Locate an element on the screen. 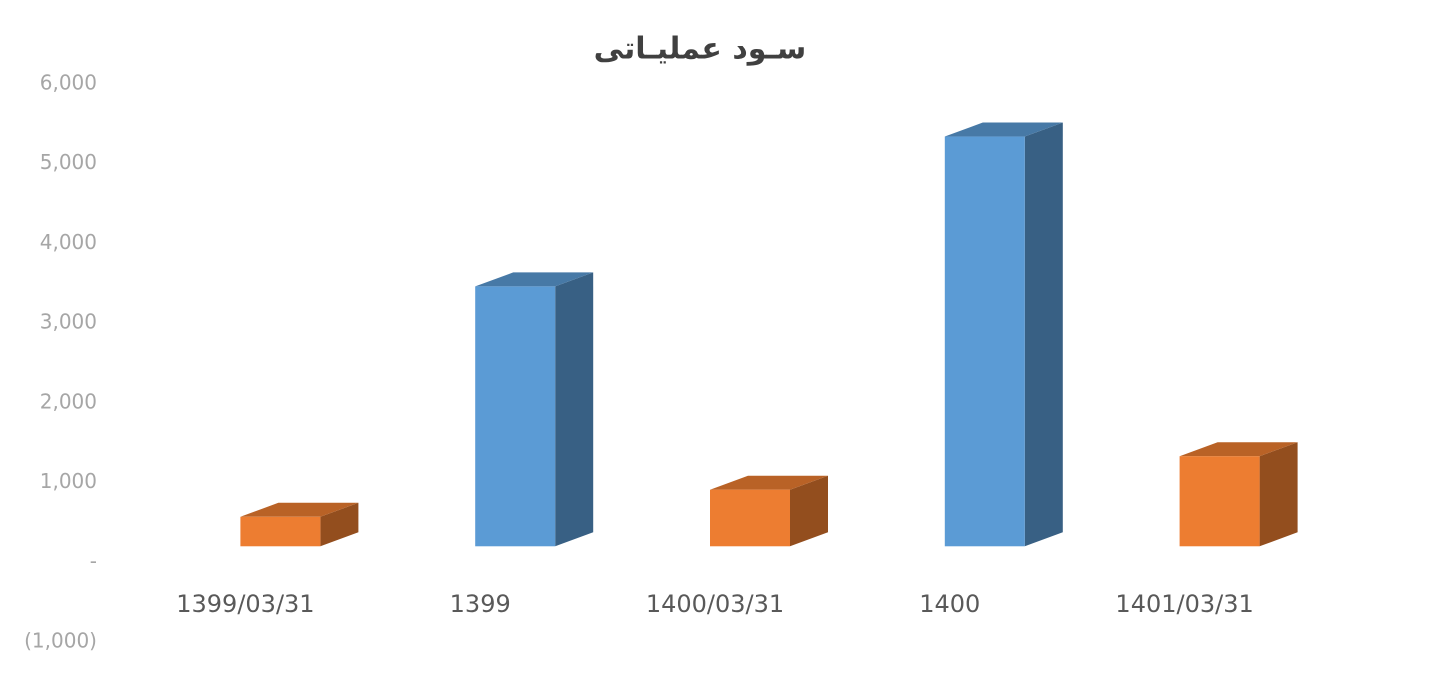  y-tick-label: 3,000 is located at coordinates (68, 322).